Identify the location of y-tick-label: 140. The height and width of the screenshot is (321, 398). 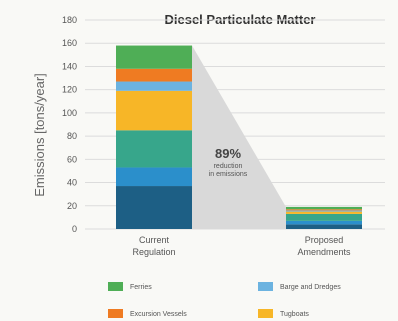
(69, 66).